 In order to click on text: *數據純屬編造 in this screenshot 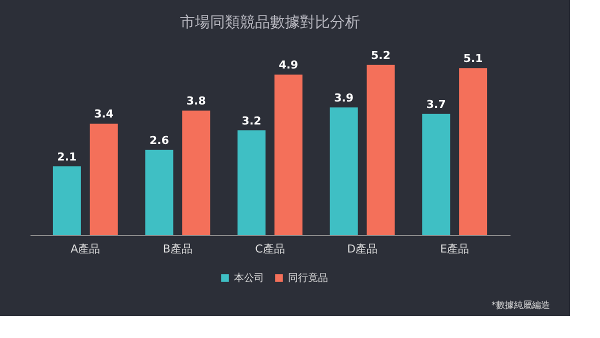, I will do `click(521, 305)`.